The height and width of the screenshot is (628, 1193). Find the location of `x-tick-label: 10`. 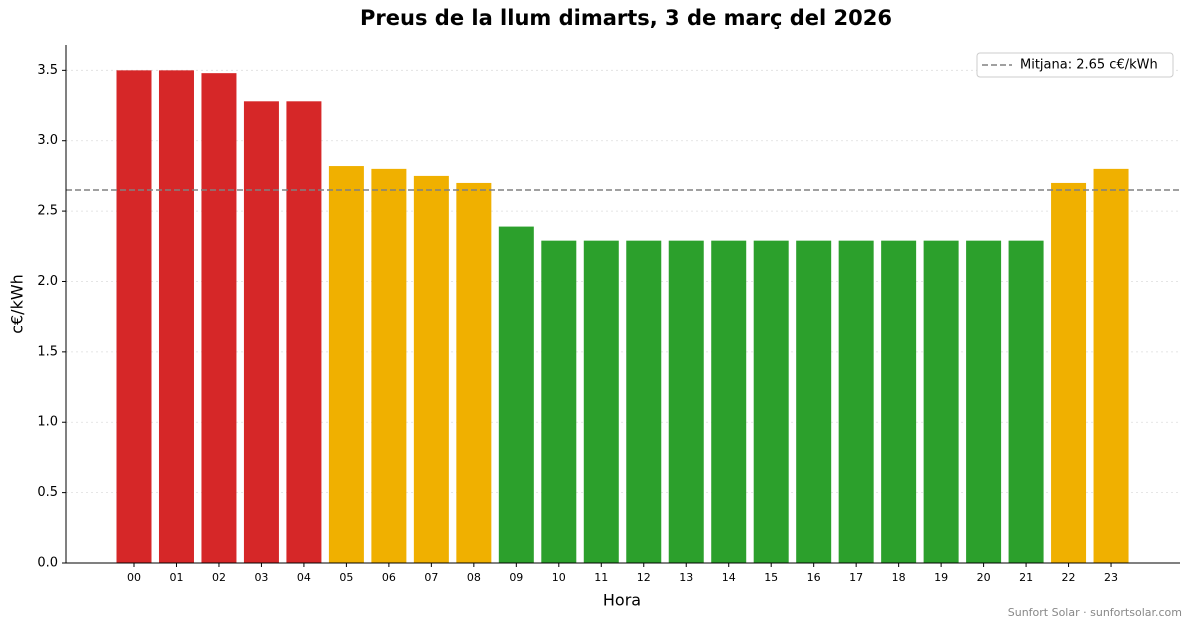

x-tick-label: 10 is located at coordinates (559, 577).